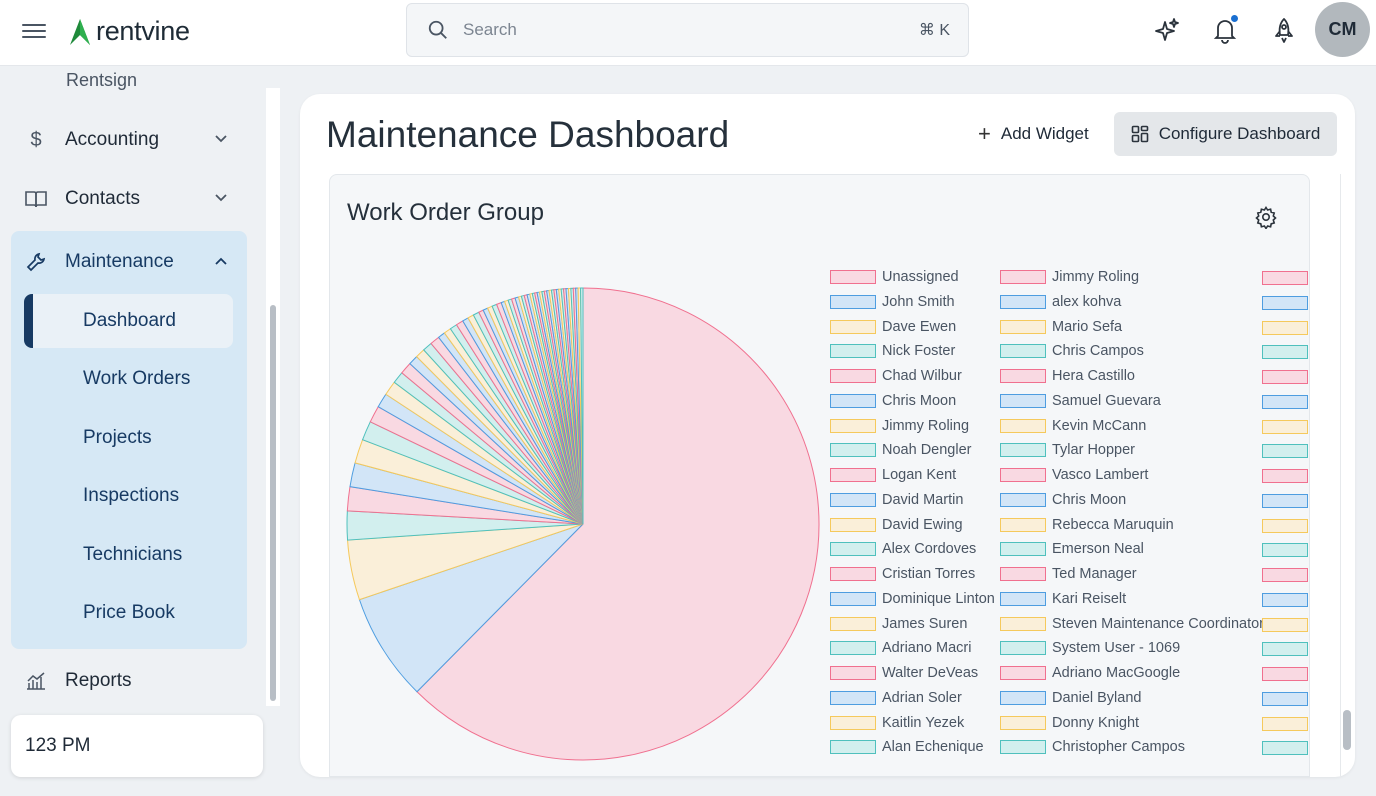 This screenshot has height=796, width=1376. Describe the element at coordinates (1096, 722) in the screenshot. I see `legend-label: Donny Knight` at that location.